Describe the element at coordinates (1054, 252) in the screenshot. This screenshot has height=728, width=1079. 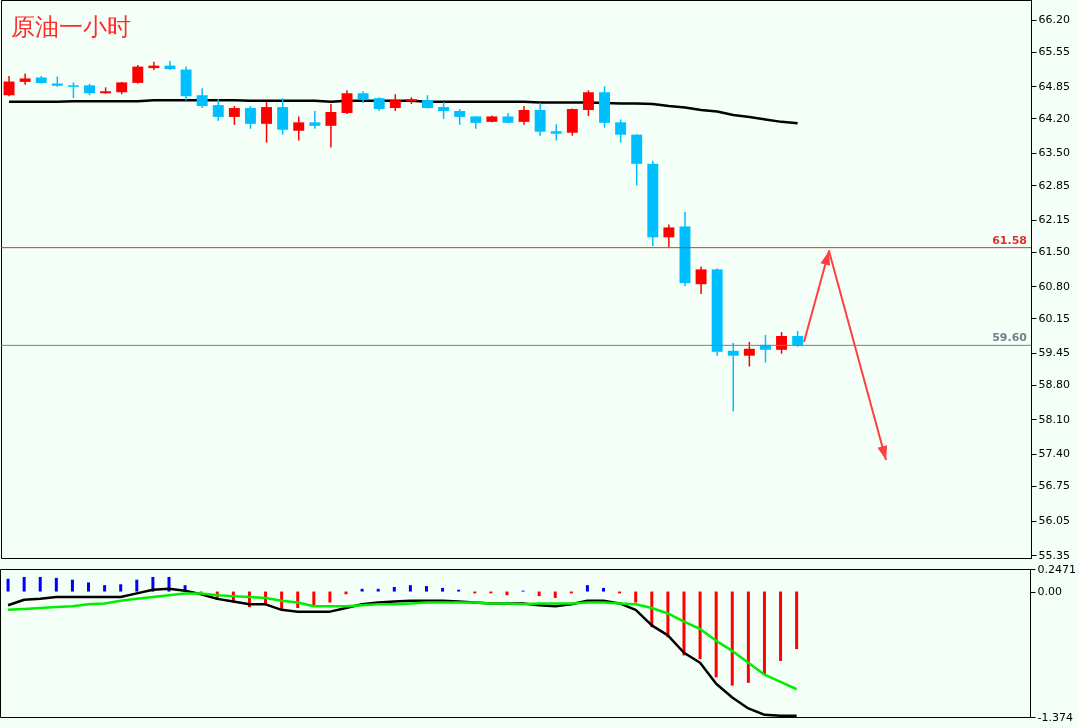
I see `y-tick-label: 61.50` at that location.